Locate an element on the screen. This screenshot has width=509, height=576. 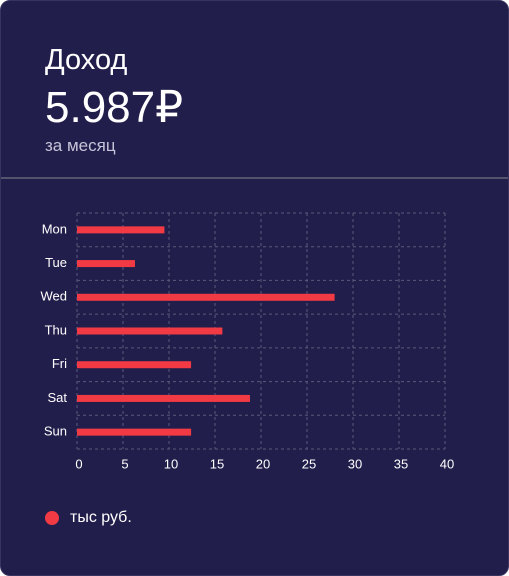
x-tick-label-5: 25 is located at coordinates (309, 463).